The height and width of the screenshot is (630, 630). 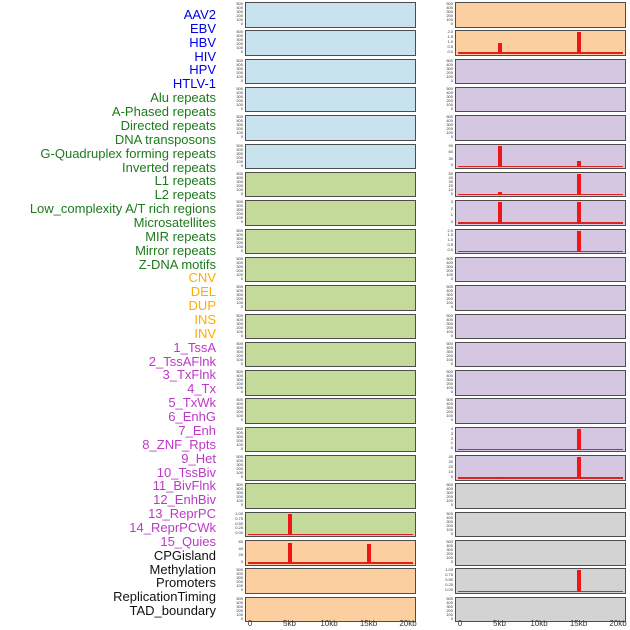 I want to click on y-tick-label: 40, so click(x=240, y=548).